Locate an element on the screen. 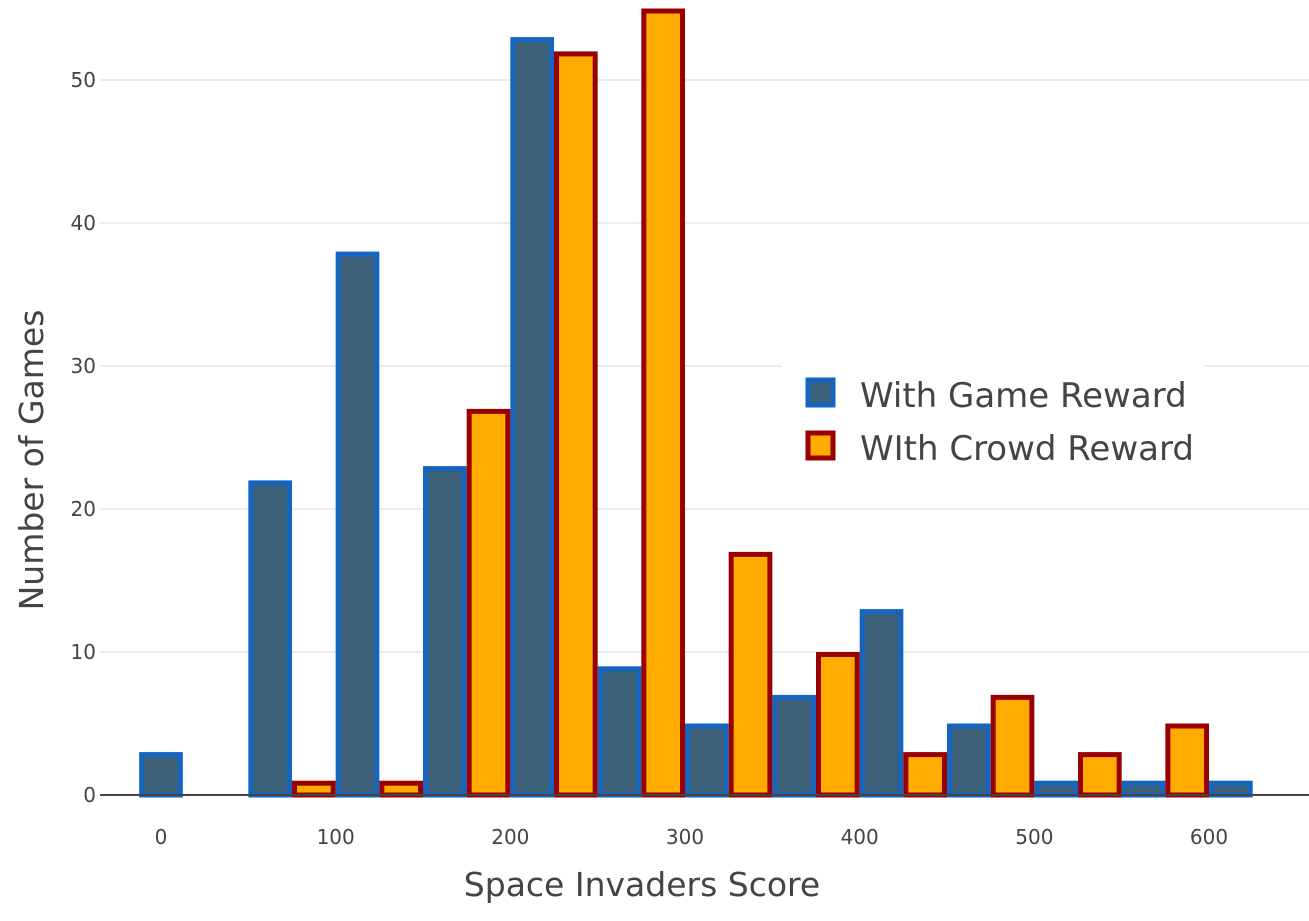 This screenshot has width=1309, height=921. x-axis-title: Space Invaders Score is located at coordinates (642, 884).